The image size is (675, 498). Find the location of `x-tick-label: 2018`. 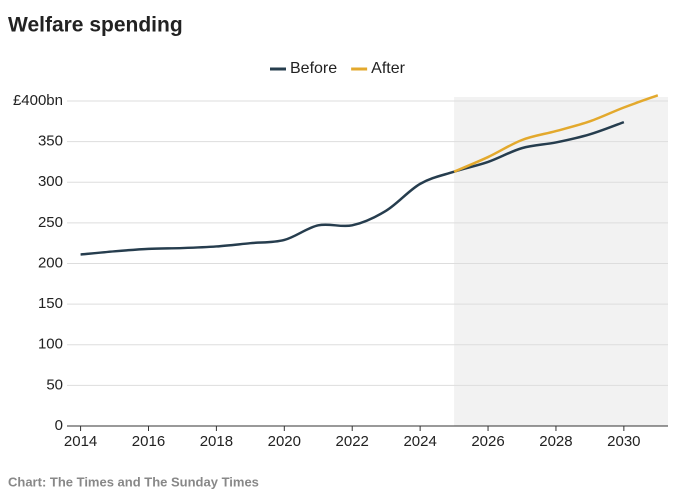

x-tick-label: 2018 is located at coordinates (216, 441).